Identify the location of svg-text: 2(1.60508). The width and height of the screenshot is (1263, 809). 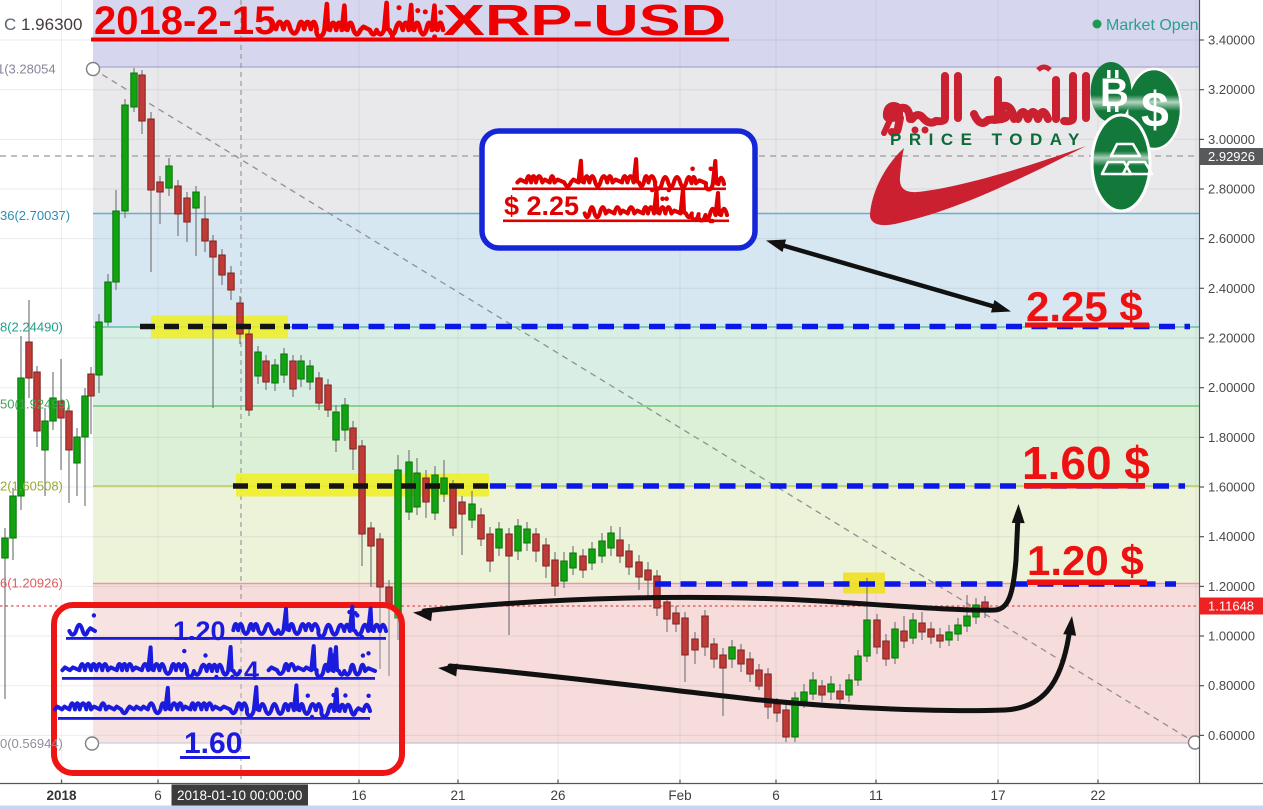
(31, 486).